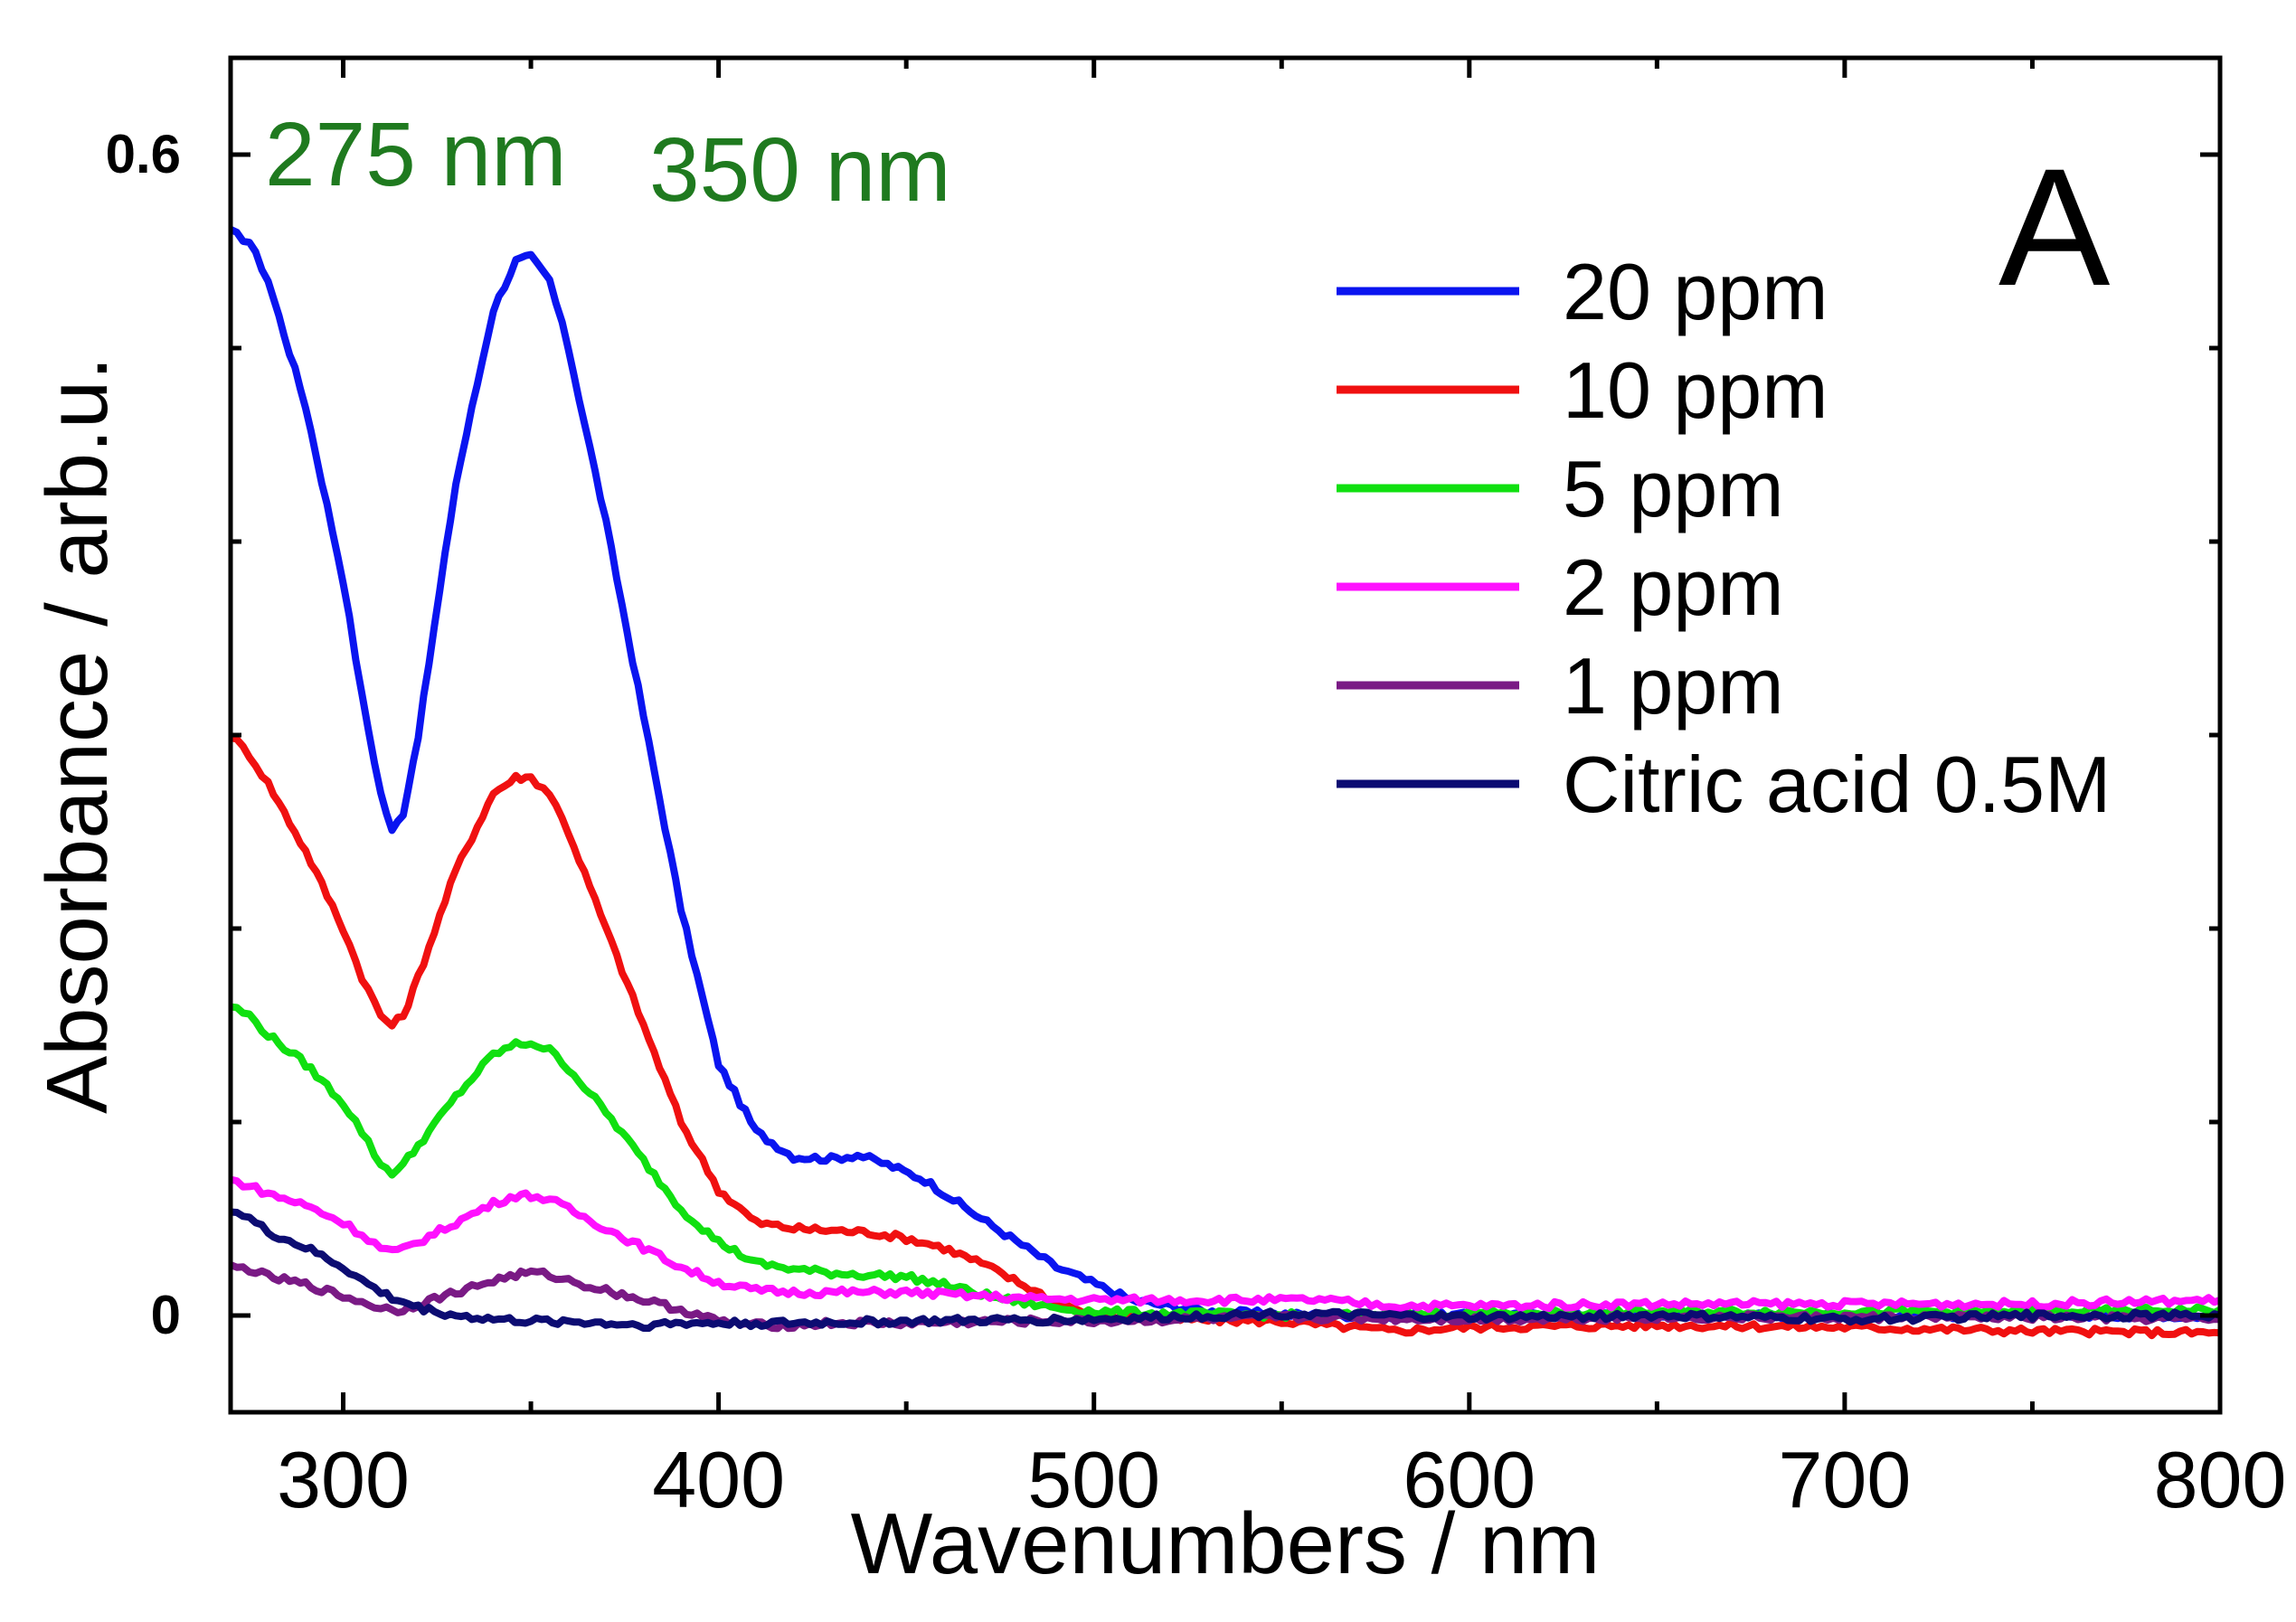 Image resolution: width=2296 pixels, height=1622 pixels. What do you see at coordinates (1674, 587) in the screenshot?
I see `legend-label: 2 ppm` at bounding box center [1674, 587].